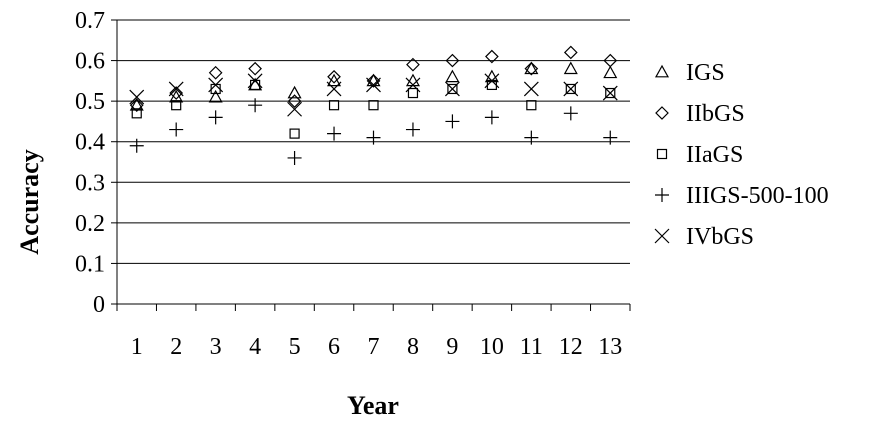 This screenshot has width=869, height=421. What do you see at coordinates (29, 201) in the screenshot?
I see `y-axis-title: Accuracy` at bounding box center [29, 201].